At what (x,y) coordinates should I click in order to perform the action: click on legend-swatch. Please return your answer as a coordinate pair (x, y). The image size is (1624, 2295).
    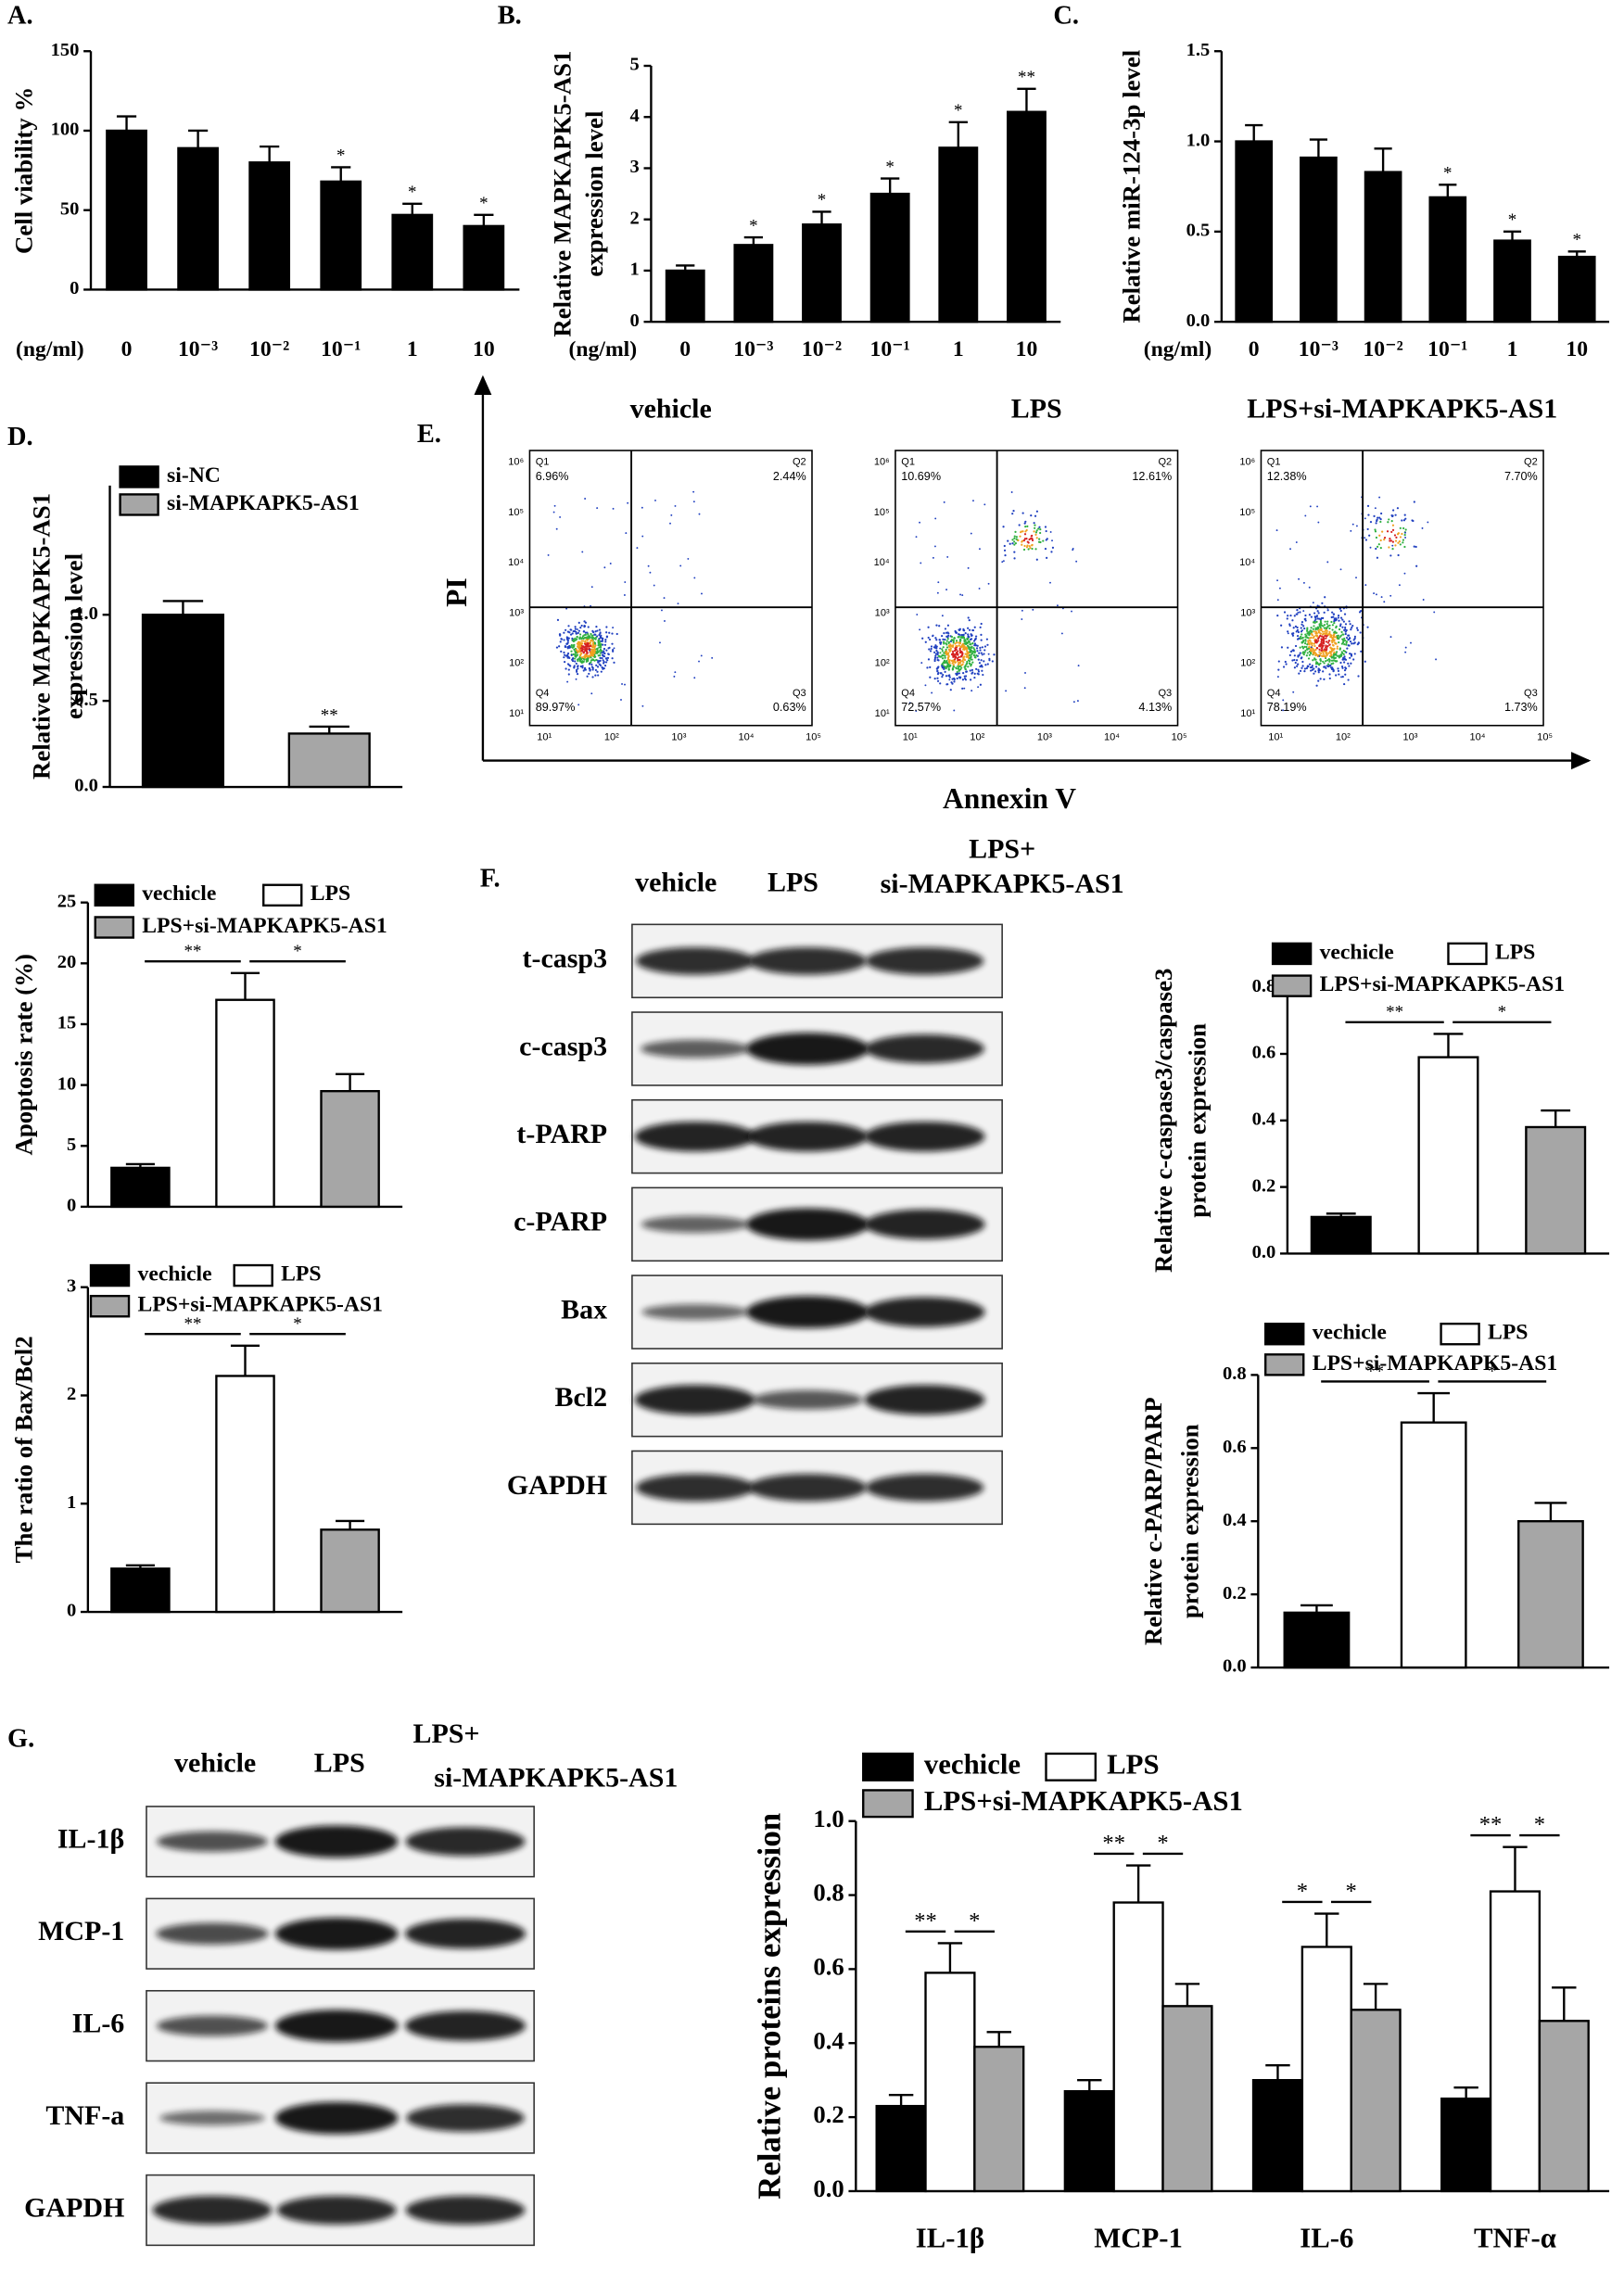
    Looking at the image, I should click on (110, 1306).